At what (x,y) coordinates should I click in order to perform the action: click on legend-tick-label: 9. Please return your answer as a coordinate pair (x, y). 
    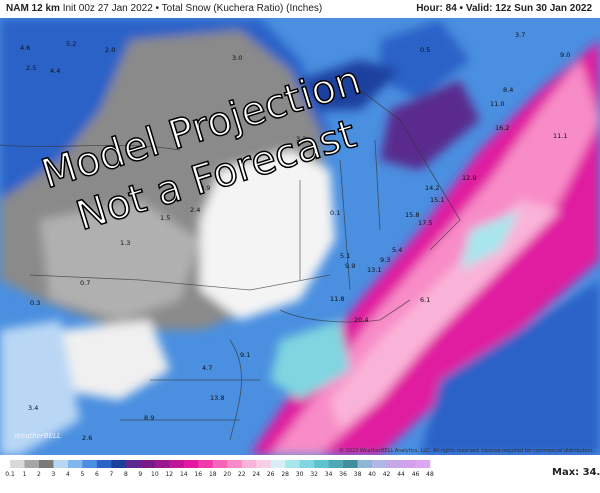
    Looking at the image, I should click on (140, 474).